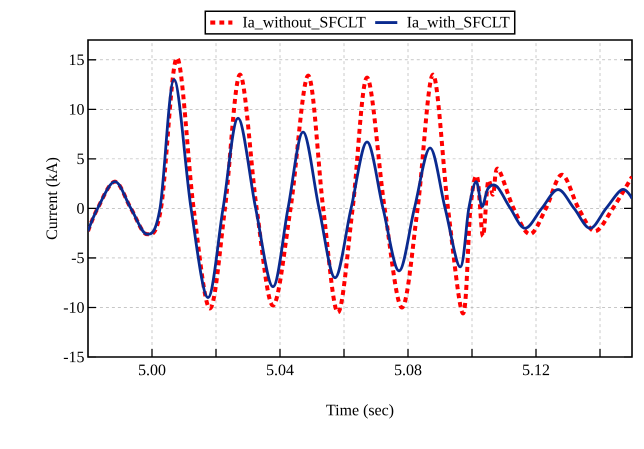 This screenshot has height=449, width=644. What do you see at coordinates (77, 109) in the screenshot?
I see `y-tick-label: 10` at bounding box center [77, 109].